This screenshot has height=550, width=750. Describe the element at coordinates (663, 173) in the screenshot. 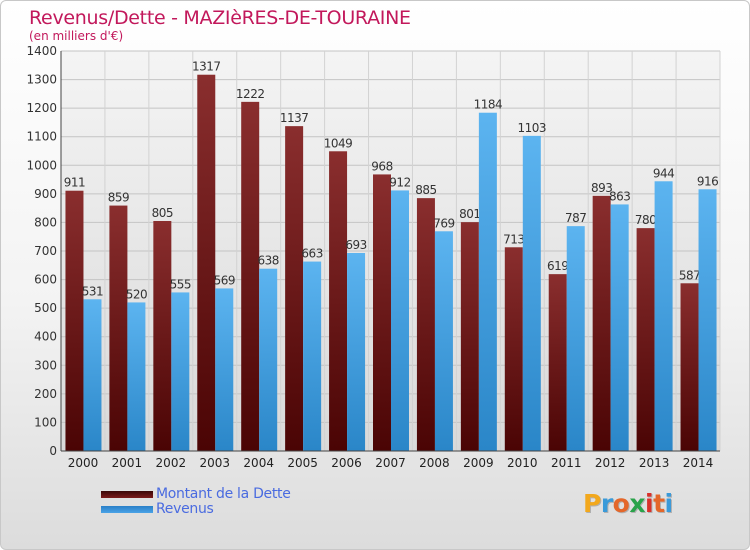

I see `data-label: 944` at that location.